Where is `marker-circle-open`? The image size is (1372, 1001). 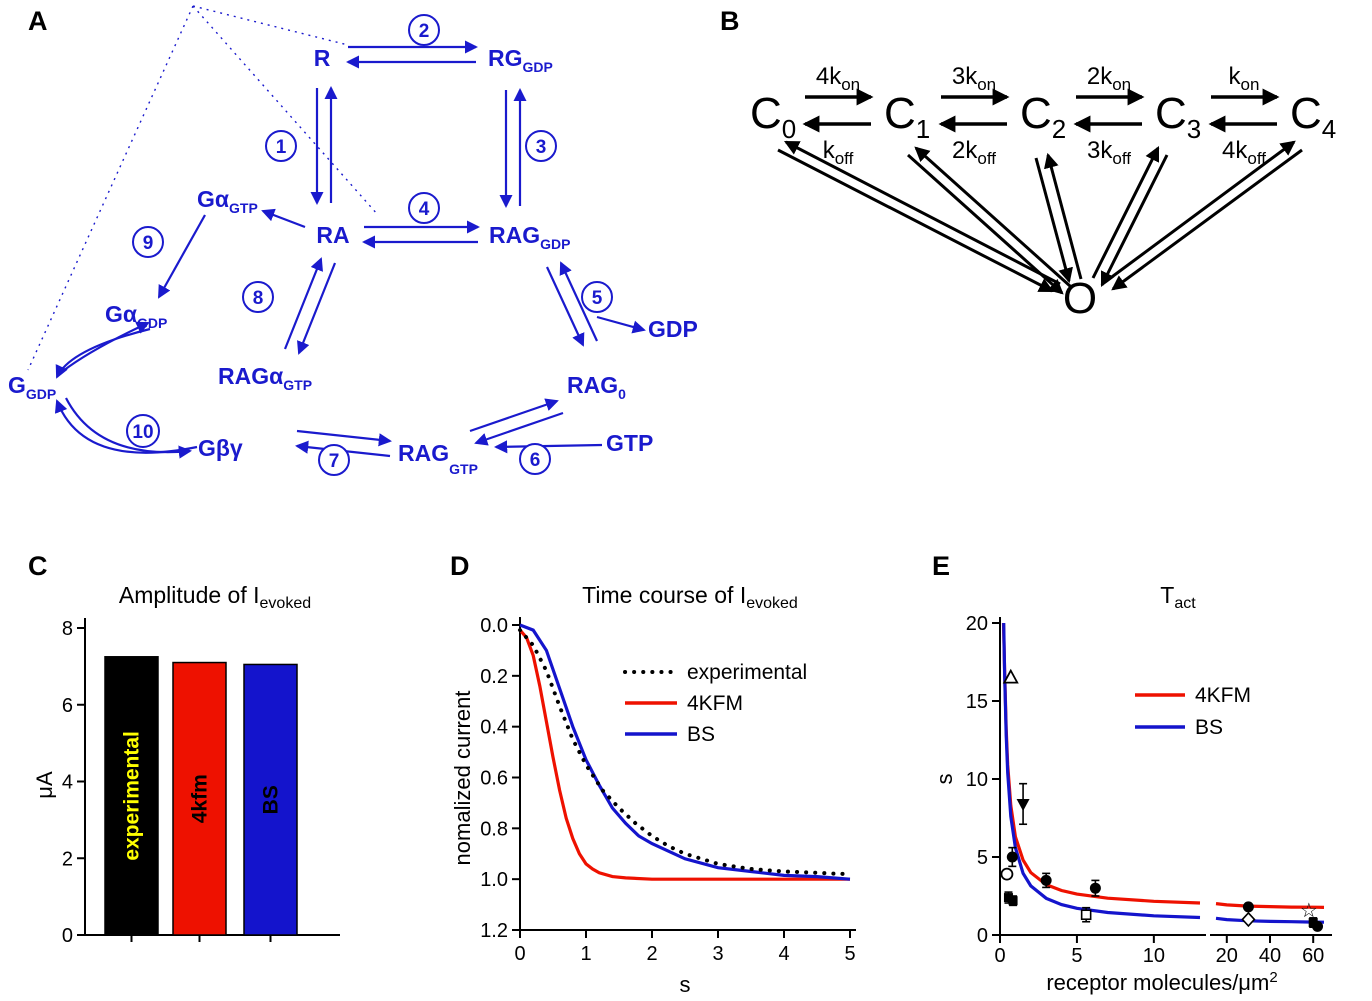 marker-circle-open is located at coordinates (1007, 874).